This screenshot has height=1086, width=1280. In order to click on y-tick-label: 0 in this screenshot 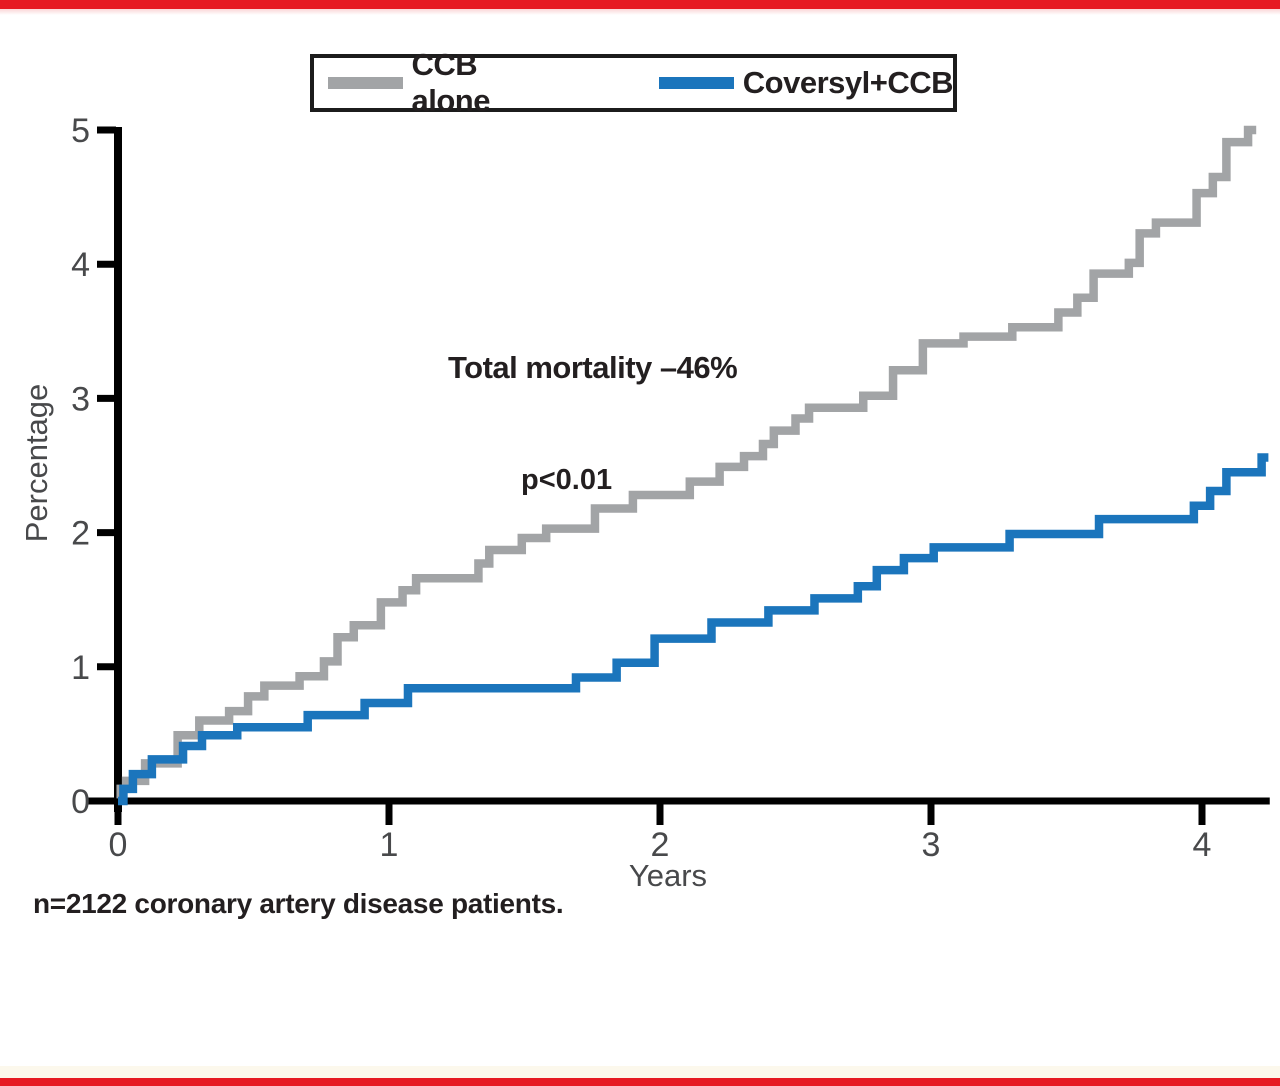, I will do `click(80, 802)`.